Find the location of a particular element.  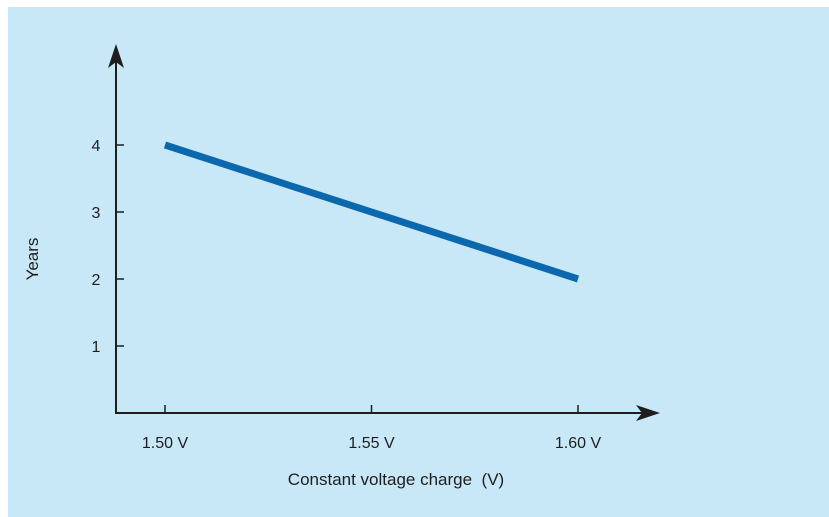

x-axis-arrow-icon is located at coordinates (648, 413).